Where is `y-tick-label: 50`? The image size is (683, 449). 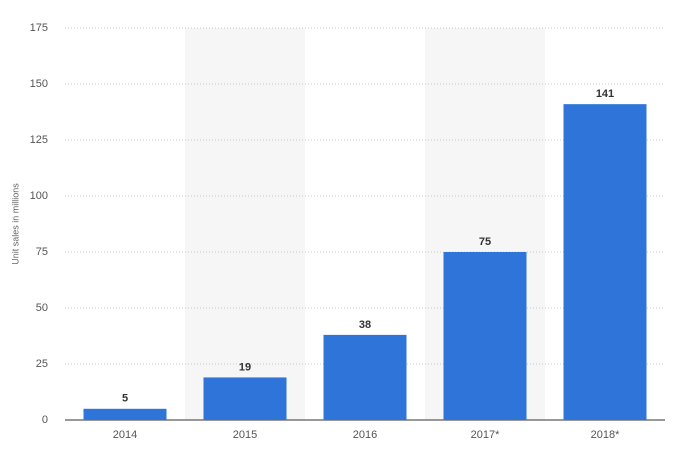 y-tick-label: 50 is located at coordinates (42, 308).